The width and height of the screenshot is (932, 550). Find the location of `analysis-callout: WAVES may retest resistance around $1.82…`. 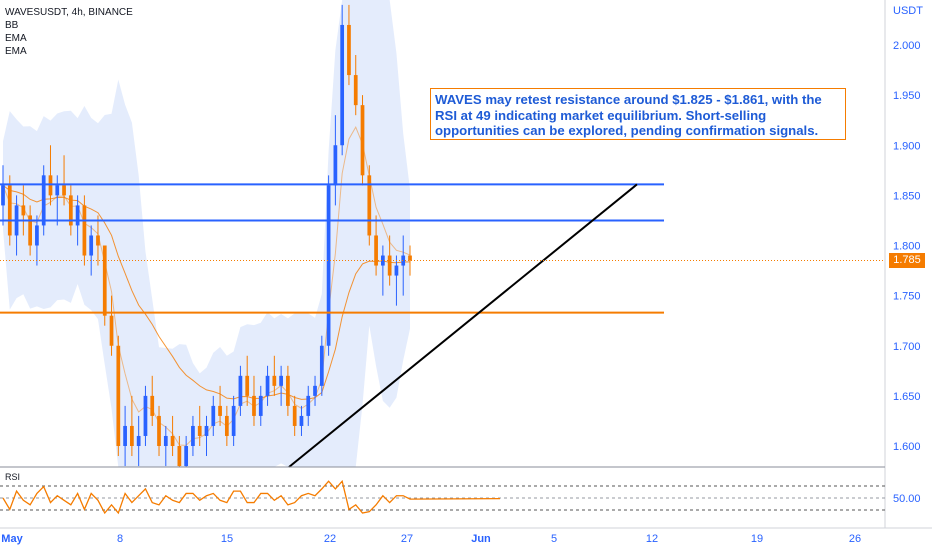

analysis-callout: WAVES may retest resistance around $1.82… is located at coordinates (638, 114).